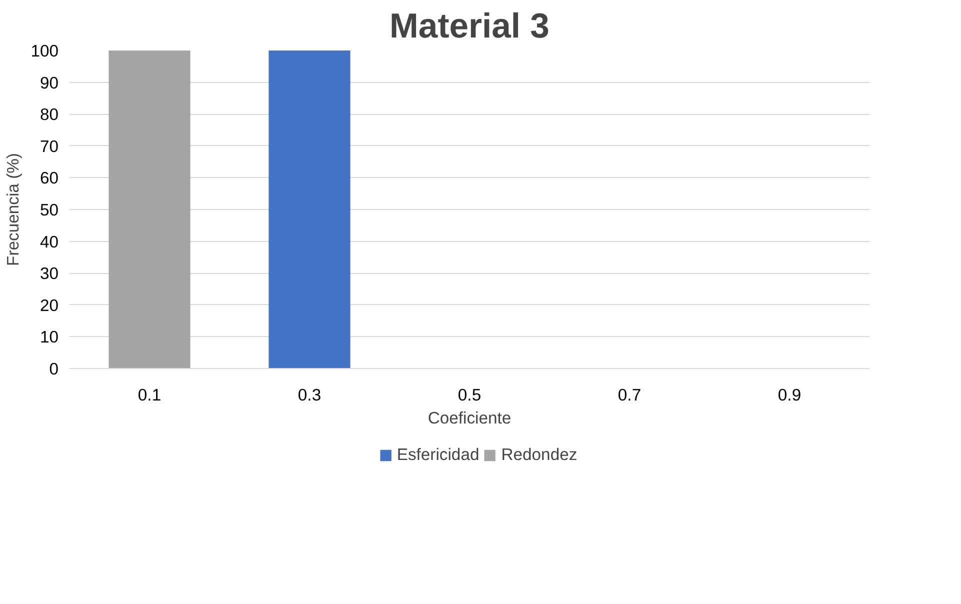  What do you see at coordinates (13, 209) in the screenshot?
I see `y-axis-title: Frecuencia (%)` at bounding box center [13, 209].